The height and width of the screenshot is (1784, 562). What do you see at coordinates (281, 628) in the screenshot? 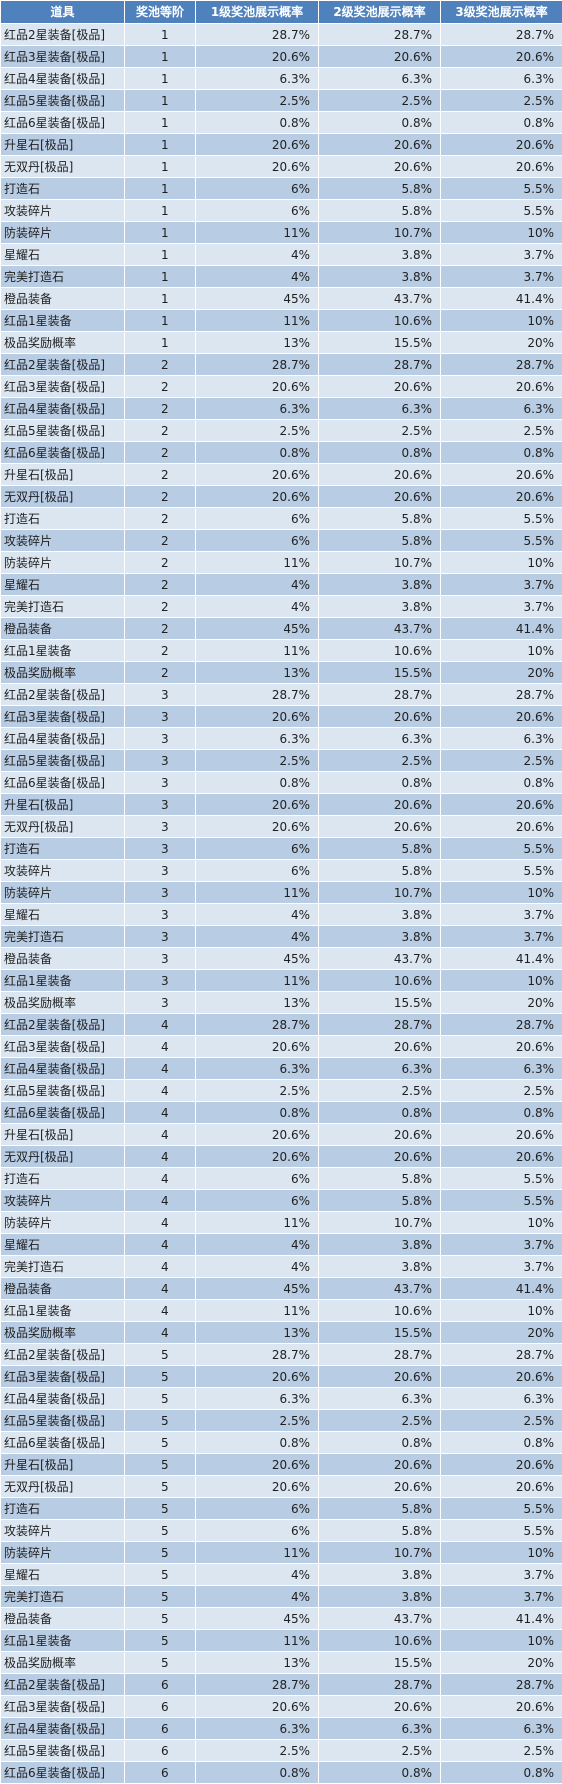
I see `table-row: 橙品装备 2 45% 43.7% 41.4%` at bounding box center [281, 628].